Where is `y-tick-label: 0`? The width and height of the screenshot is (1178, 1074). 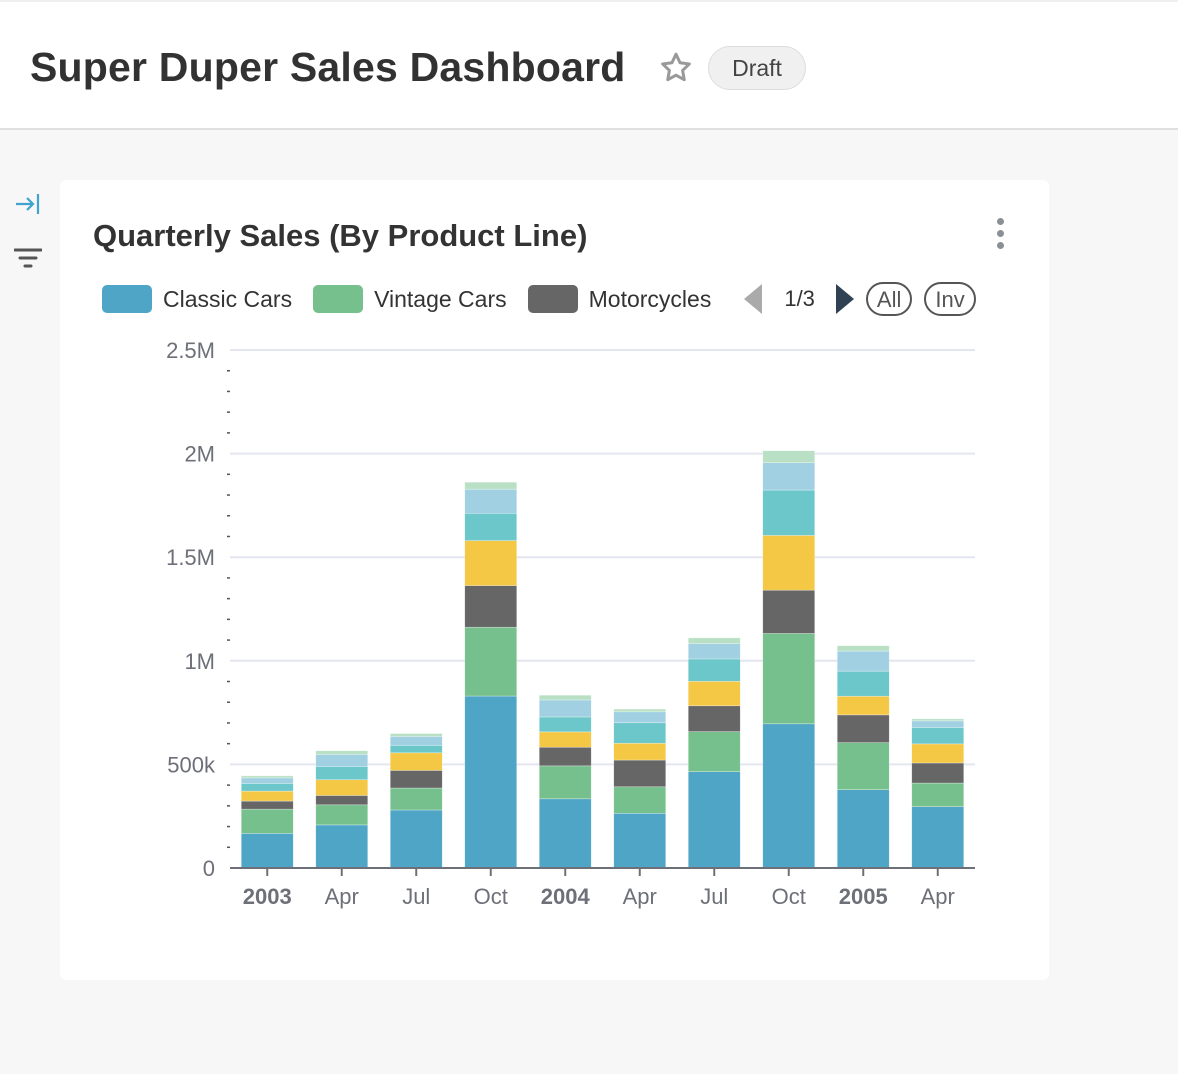
y-tick-label: 0 is located at coordinates (209, 868).